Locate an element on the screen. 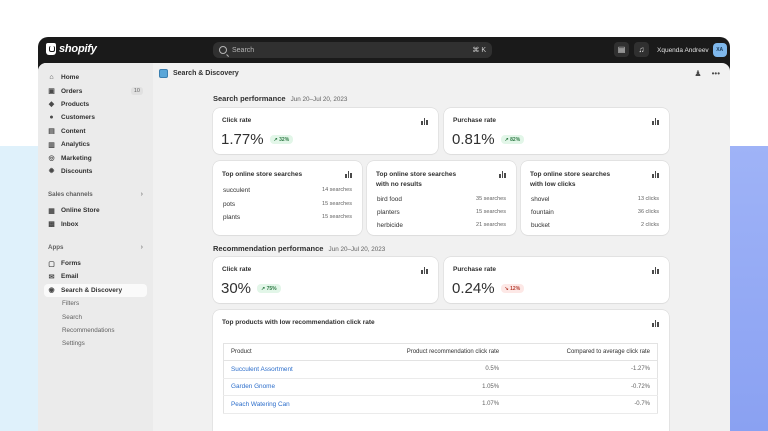 Image resolution: width=768 pixels, height=431 pixels. app-icon is located at coordinates (163, 73).